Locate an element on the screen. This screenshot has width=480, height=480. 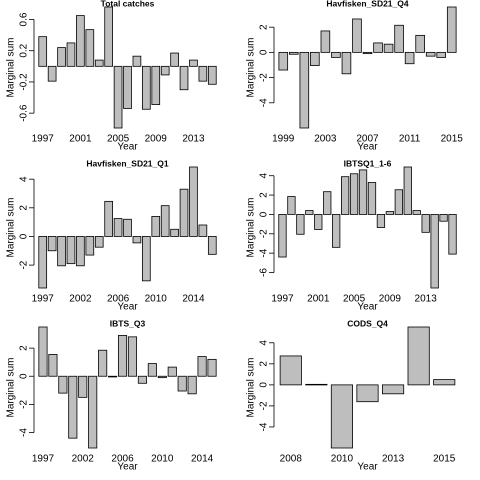
x-tick-label: 1999 is located at coordinates (283, 139).